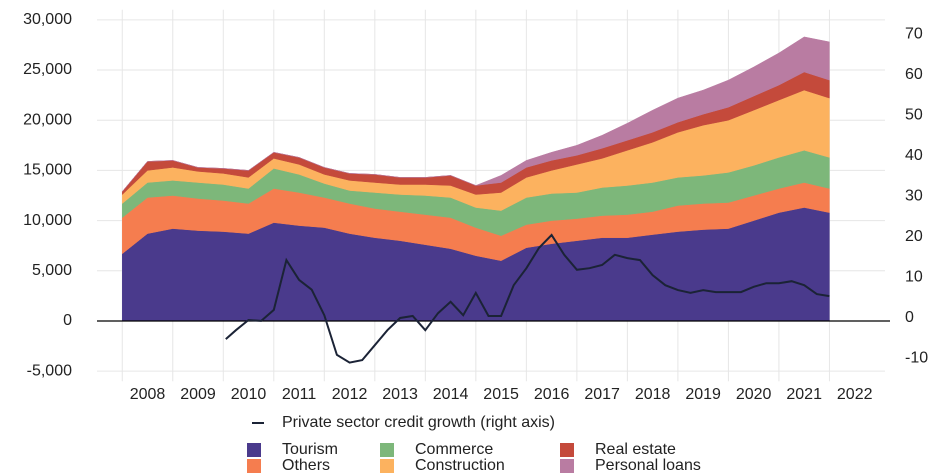  What do you see at coordinates (703, 394) in the screenshot?
I see `x-tick-label: 2019` at bounding box center [703, 394].